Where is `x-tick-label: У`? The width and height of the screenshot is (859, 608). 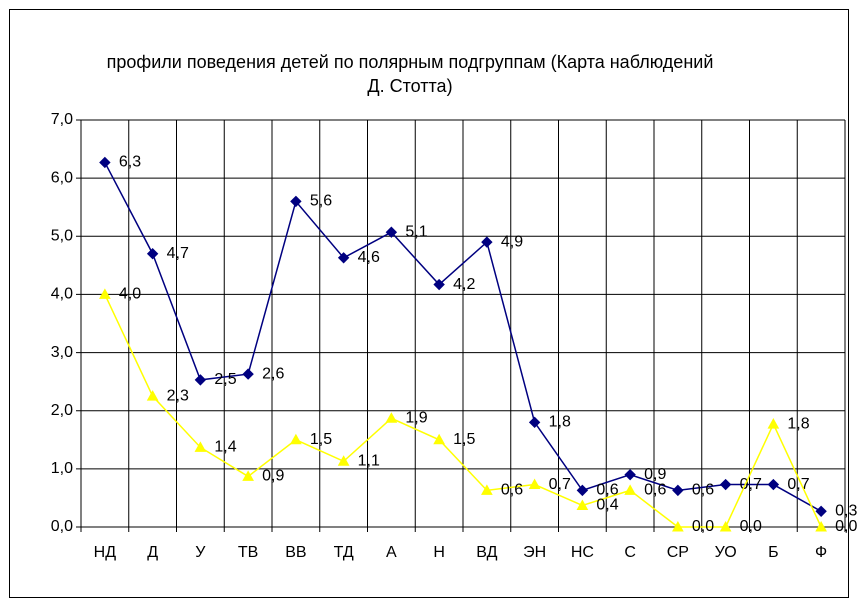
x-tick-label: У is located at coordinates (200, 552).